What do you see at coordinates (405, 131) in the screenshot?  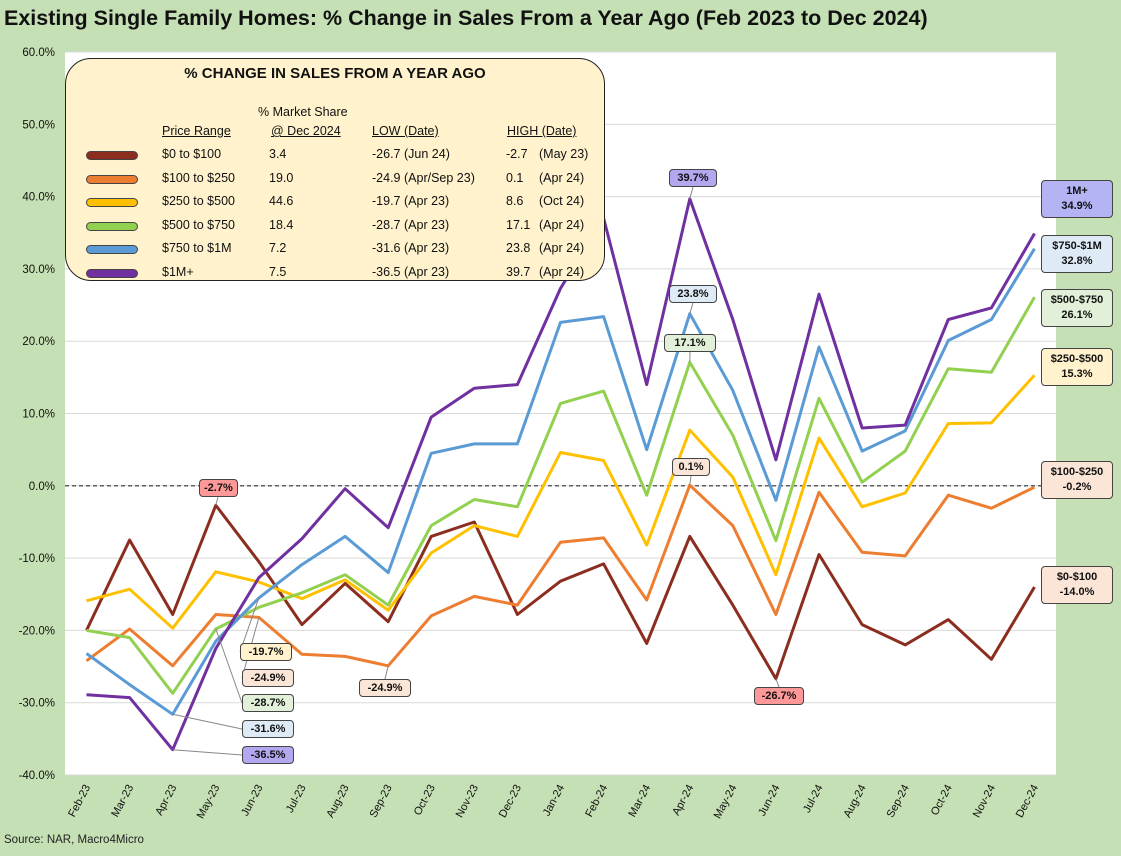 I see `legend-header-low: LOW (Date)` at bounding box center [405, 131].